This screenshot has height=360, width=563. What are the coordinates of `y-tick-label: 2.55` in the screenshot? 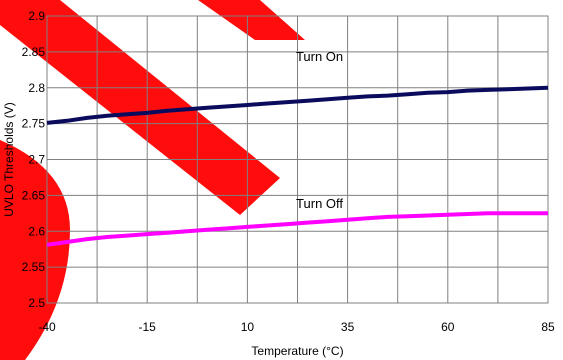 It's located at (34, 267).